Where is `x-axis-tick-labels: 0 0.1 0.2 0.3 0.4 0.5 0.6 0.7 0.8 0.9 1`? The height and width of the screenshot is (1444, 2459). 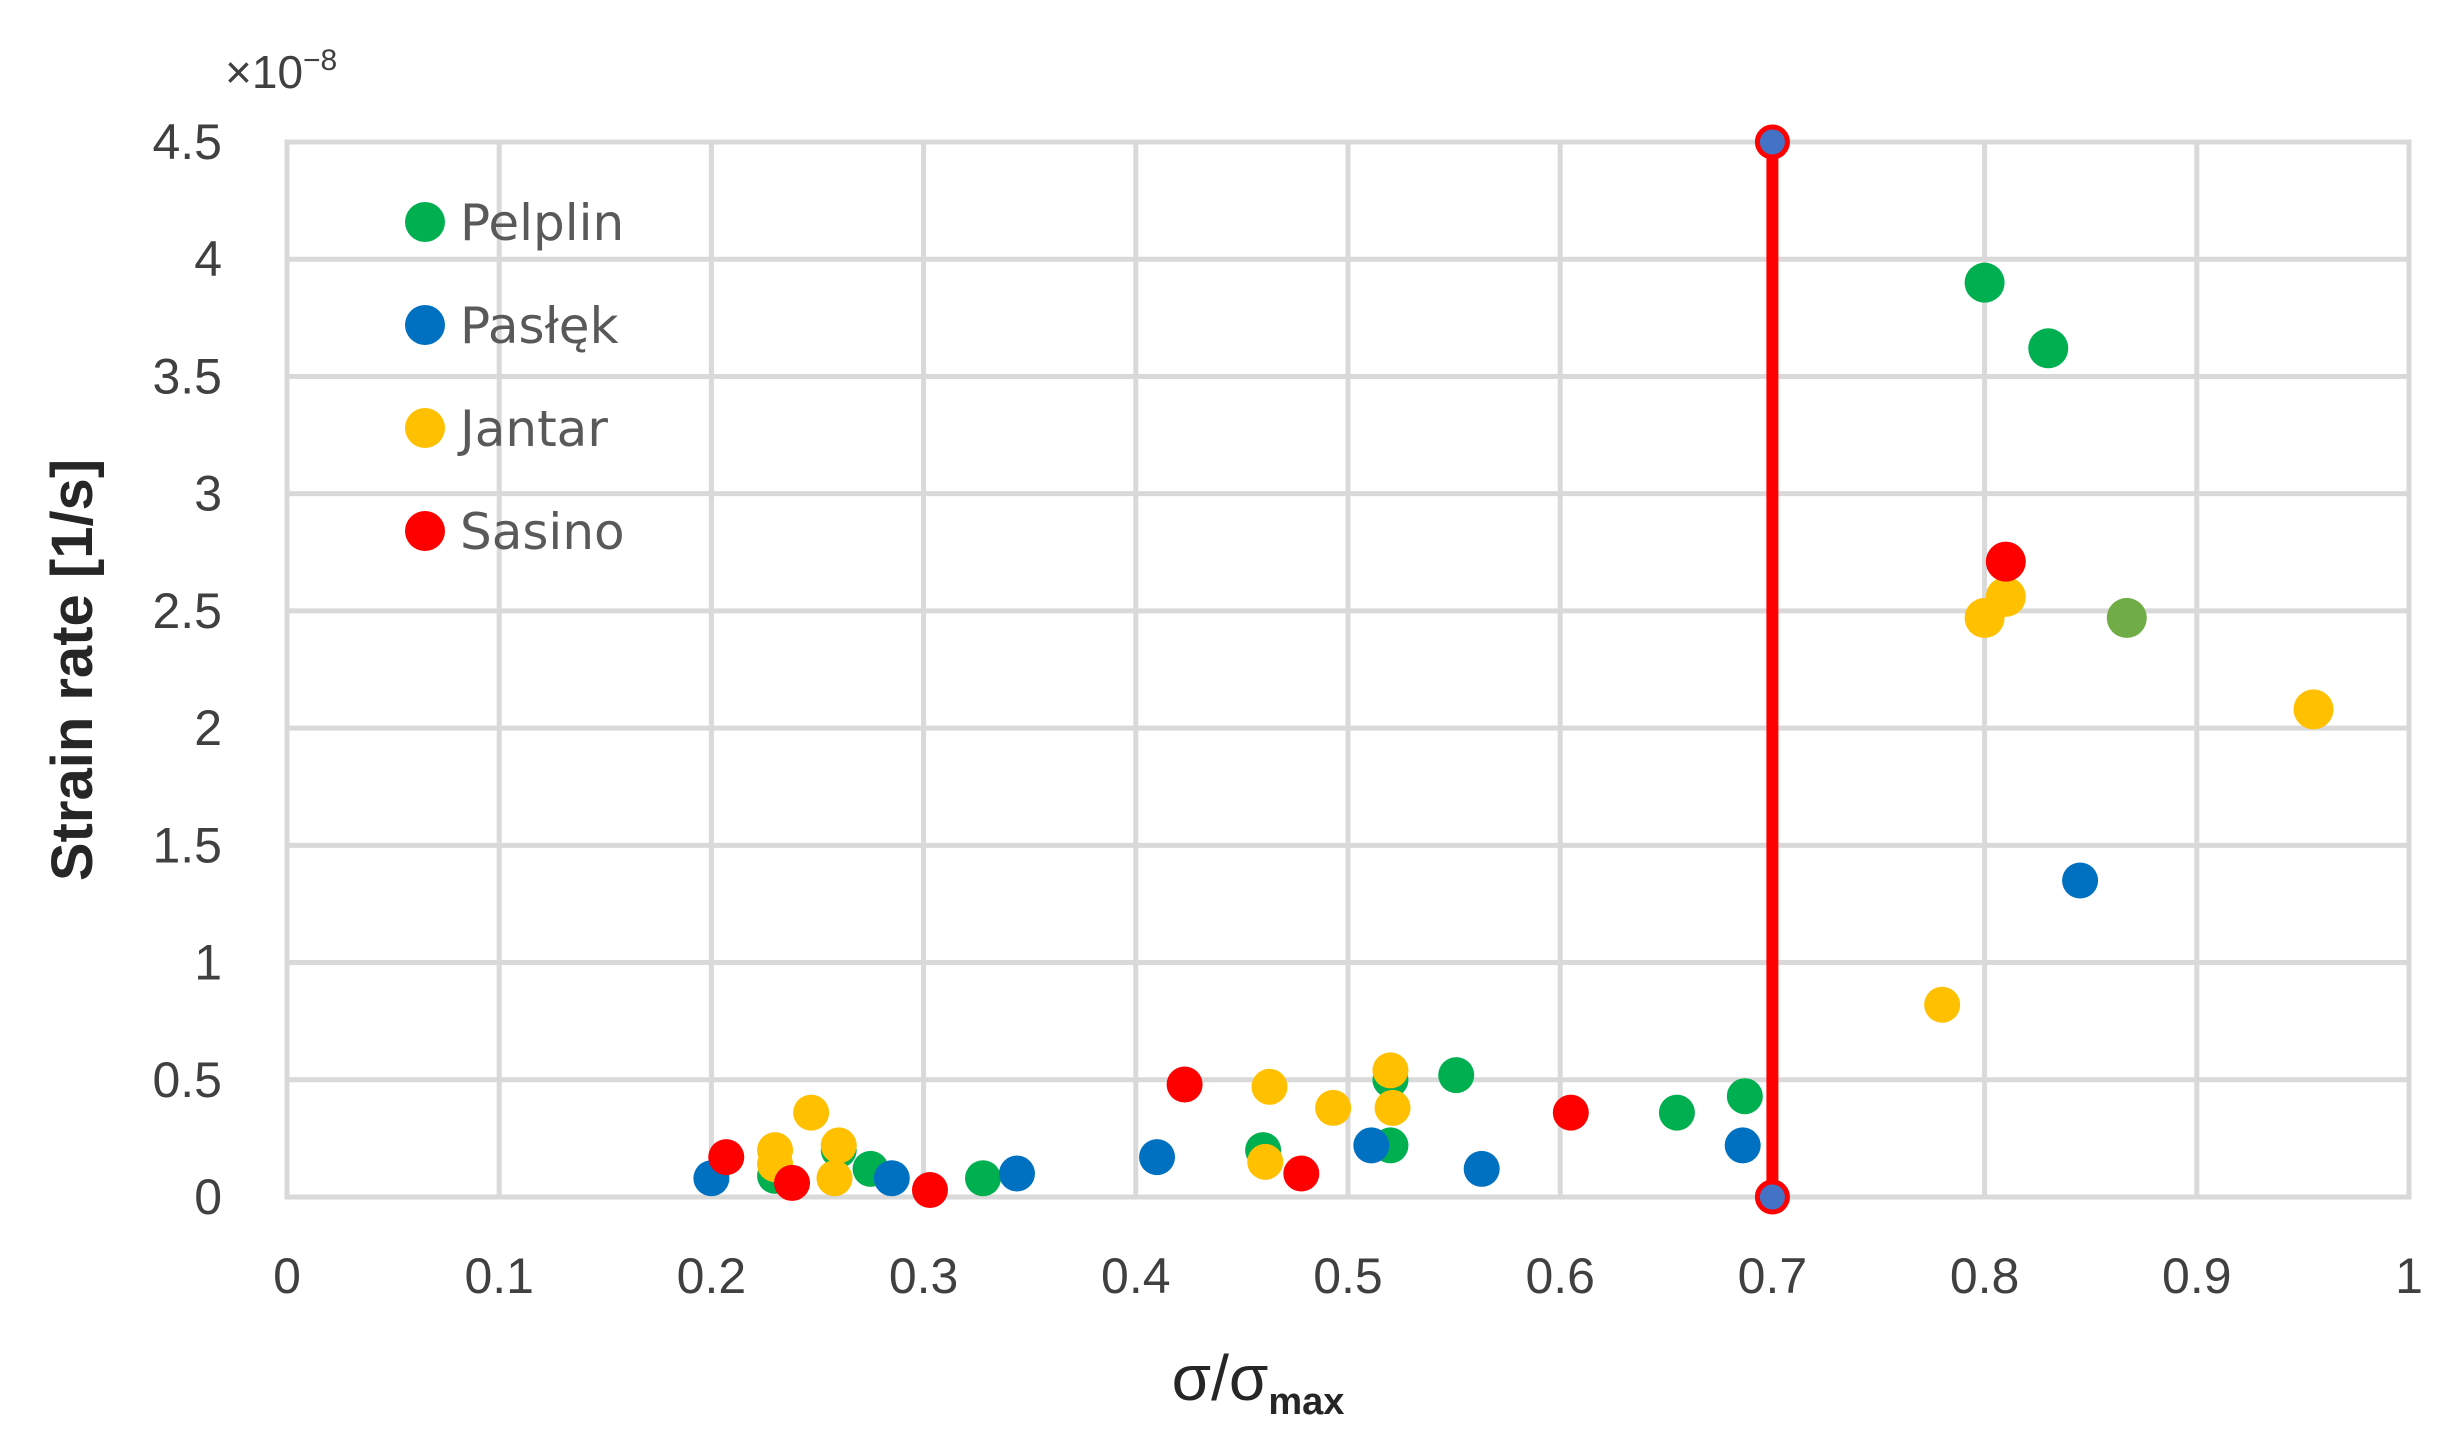
x-axis-tick-labels: 0 0.1 0.2 0.3 0.4 0.5 0.6 0.7 0.8 0.9 1 is located at coordinates (1348, 1276).